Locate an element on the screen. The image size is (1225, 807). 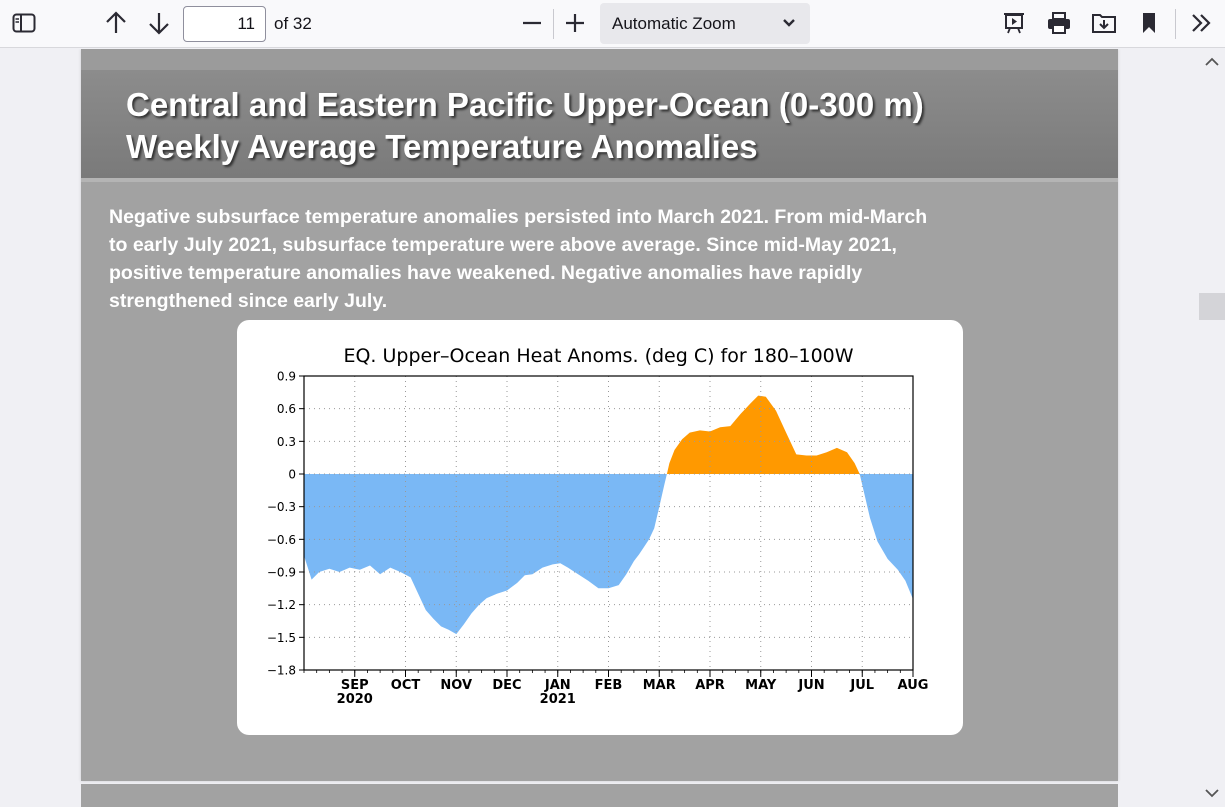
scroll-up-icon is located at coordinates (1212, 62).